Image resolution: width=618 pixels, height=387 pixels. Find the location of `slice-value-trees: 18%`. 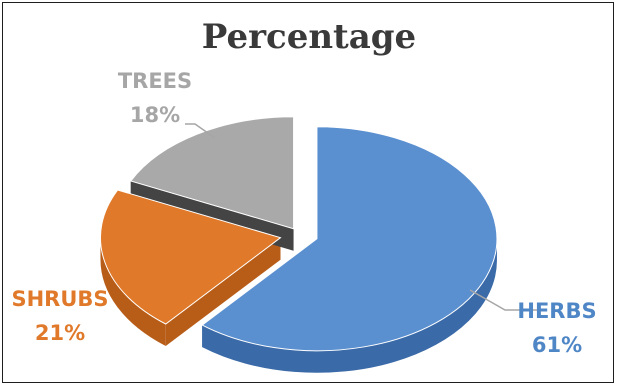

slice-value-trees: 18% is located at coordinates (155, 115).